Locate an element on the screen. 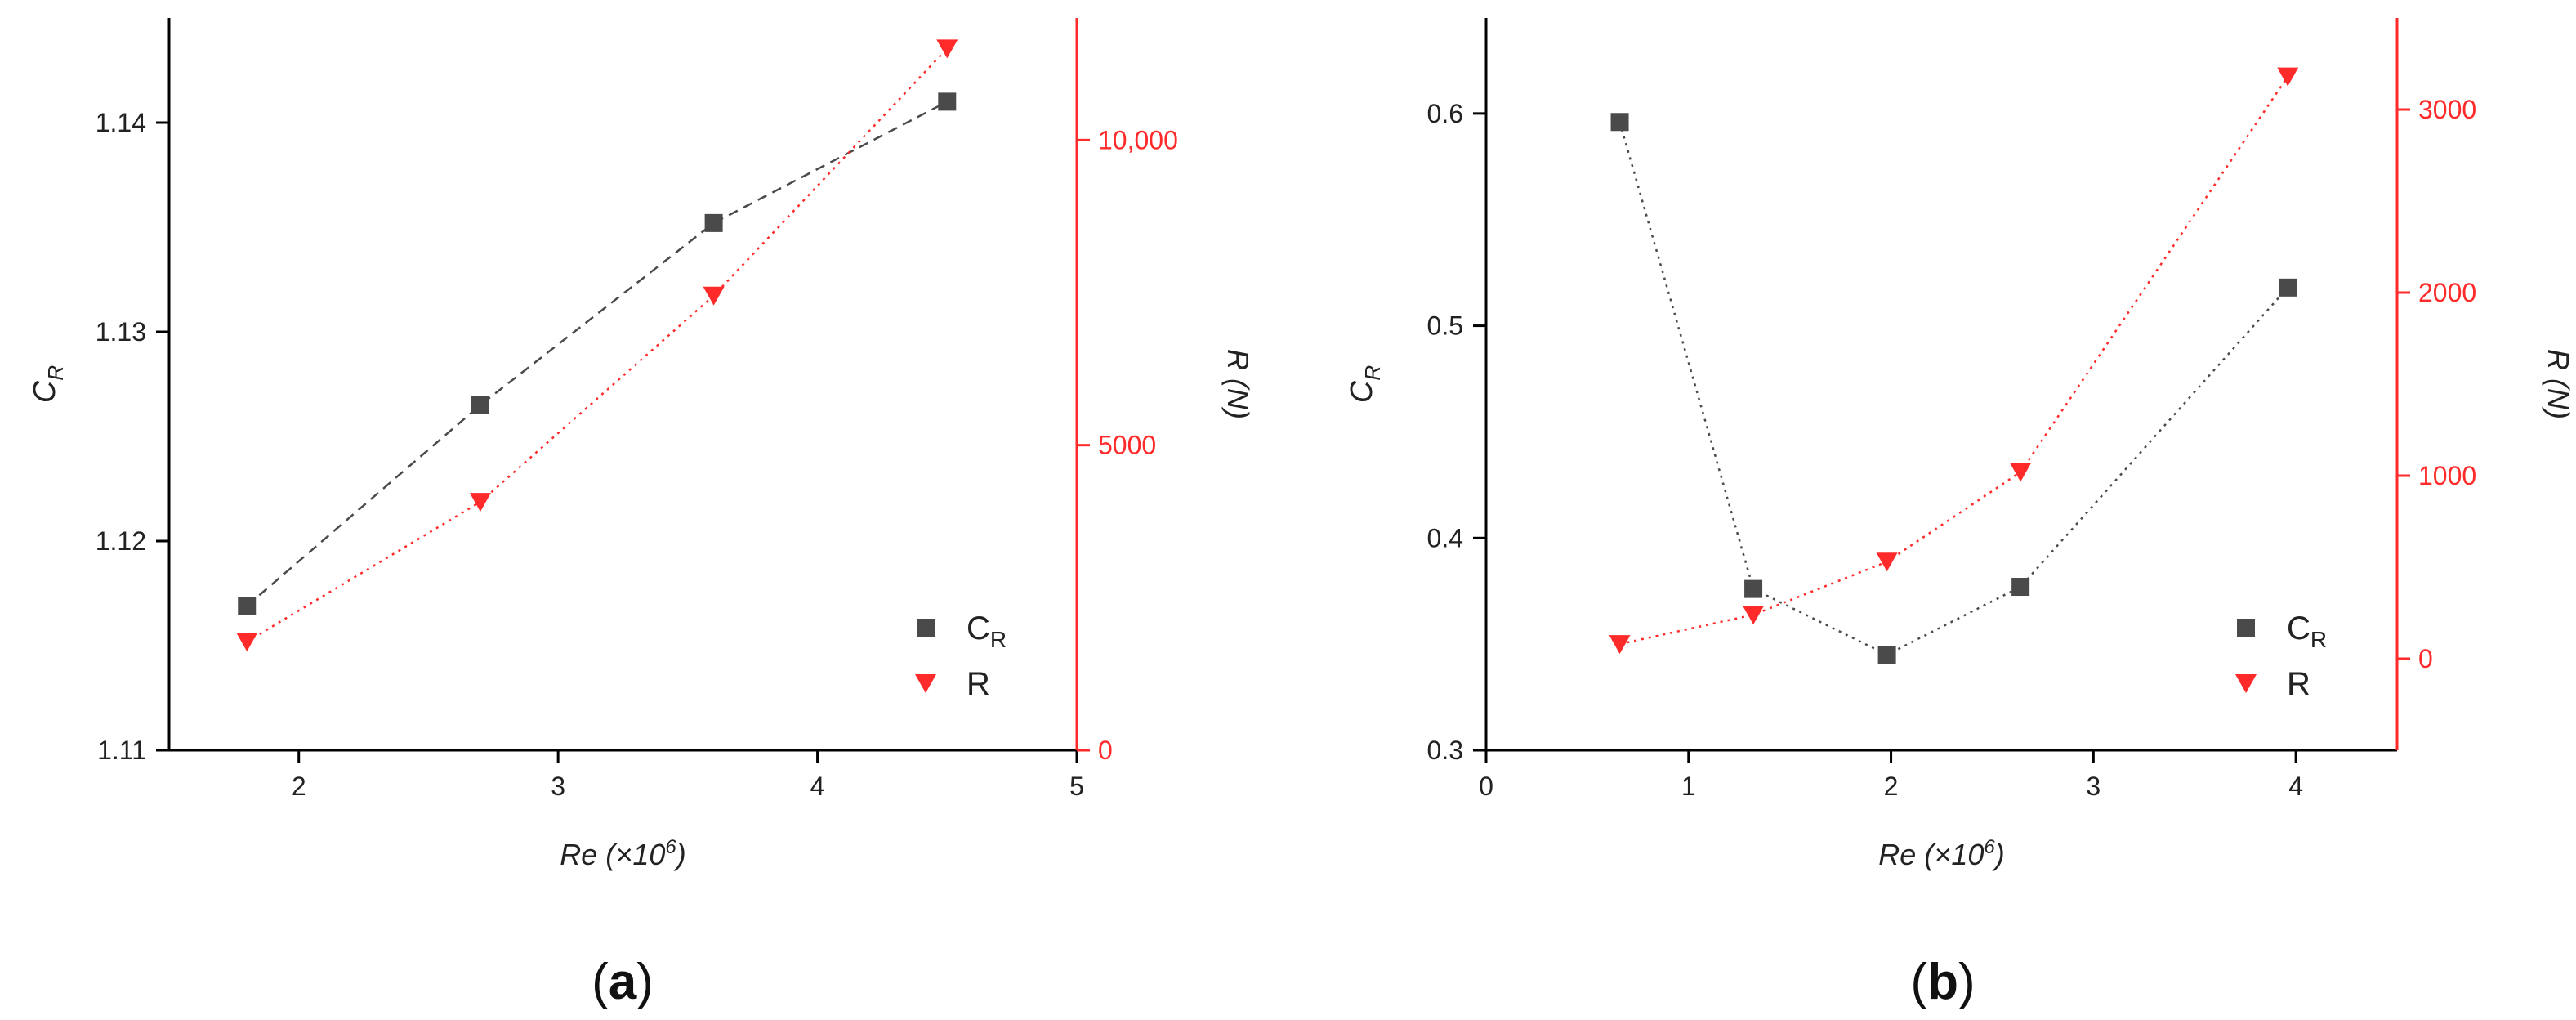 This screenshot has height=1020, width=2576. panel-b-x-axis-label: Re (×106) is located at coordinates (1941, 853).